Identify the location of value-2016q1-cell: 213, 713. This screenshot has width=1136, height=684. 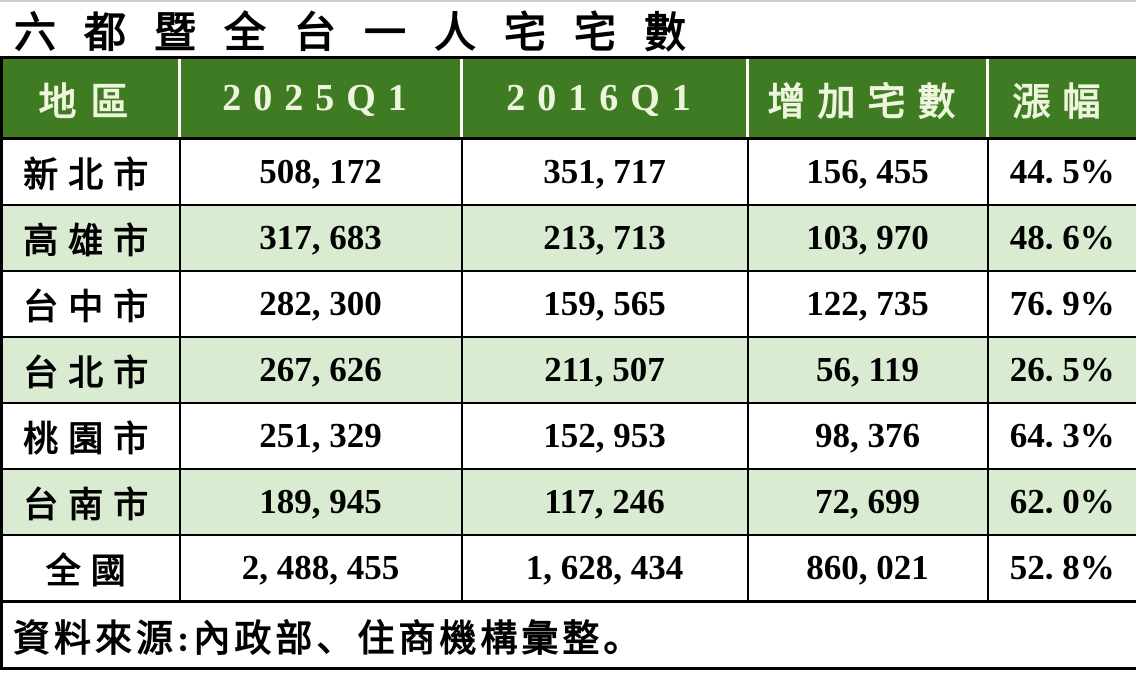
(604, 238).